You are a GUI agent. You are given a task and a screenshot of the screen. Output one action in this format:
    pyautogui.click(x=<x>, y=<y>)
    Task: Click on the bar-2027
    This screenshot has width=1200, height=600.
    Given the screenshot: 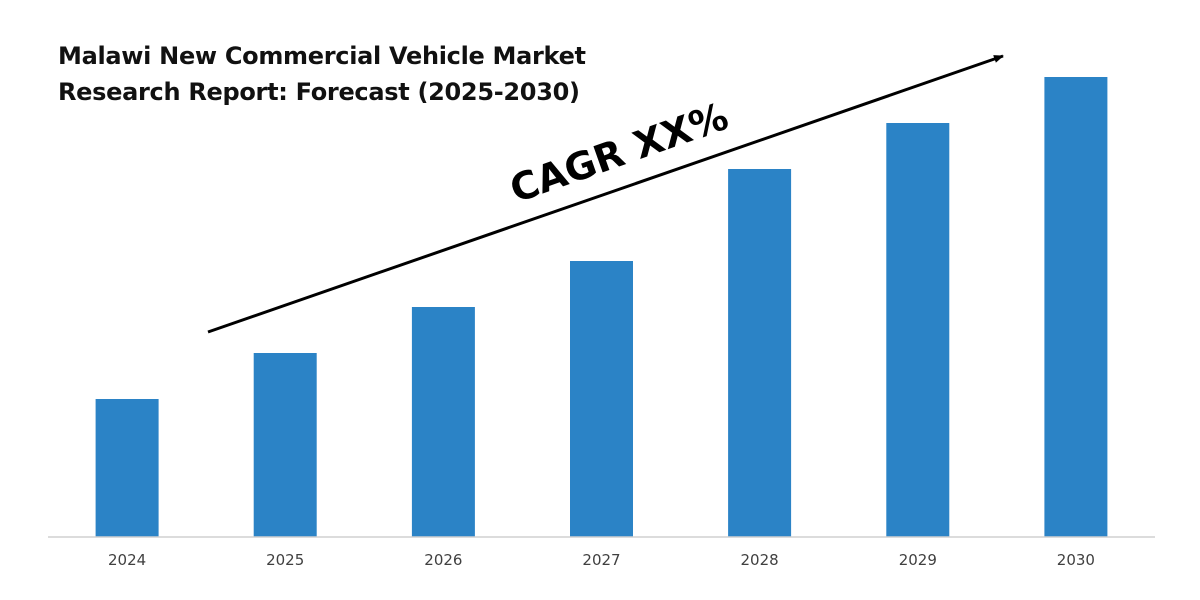 What is the action you would take?
    pyautogui.click(x=601, y=399)
    